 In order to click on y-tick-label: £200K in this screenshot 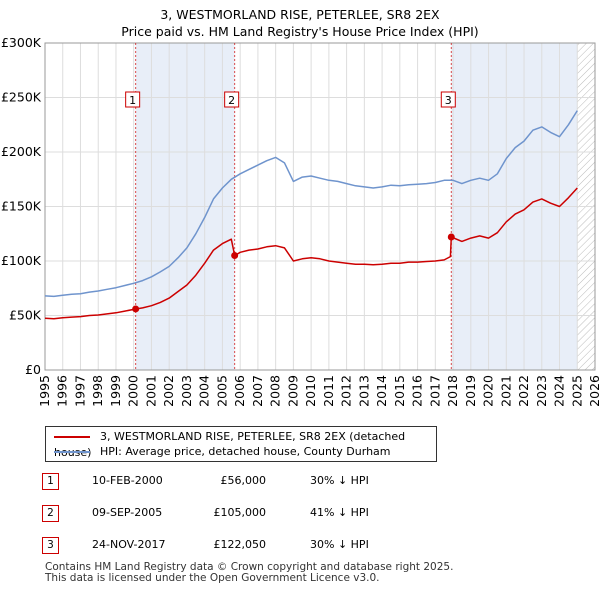, I will do `click(21, 151)`.